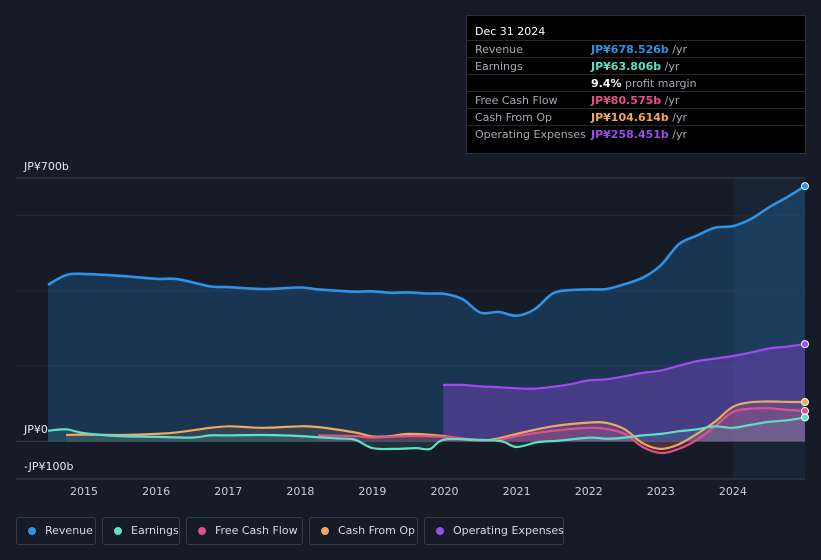 The image size is (821, 560). What do you see at coordinates (499, 66) in the screenshot?
I see `tooltip-row-label: Earnings` at bounding box center [499, 66].